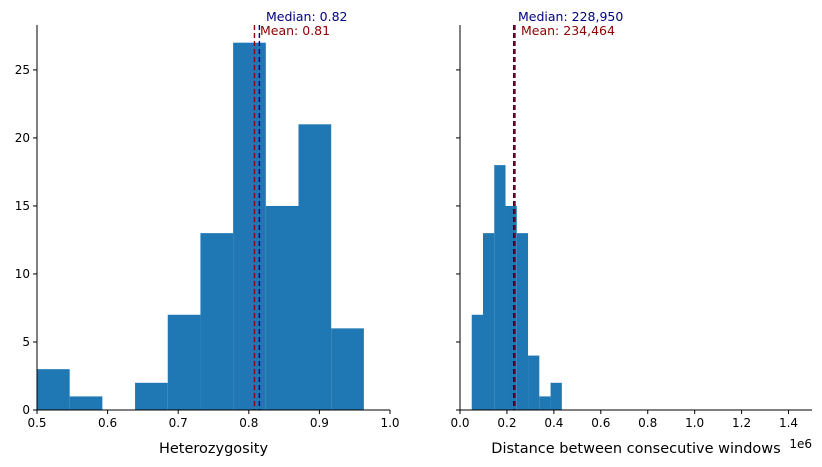  What do you see at coordinates (459, 423) in the screenshot?
I see `x-tick-label: 0.0` at bounding box center [459, 423].